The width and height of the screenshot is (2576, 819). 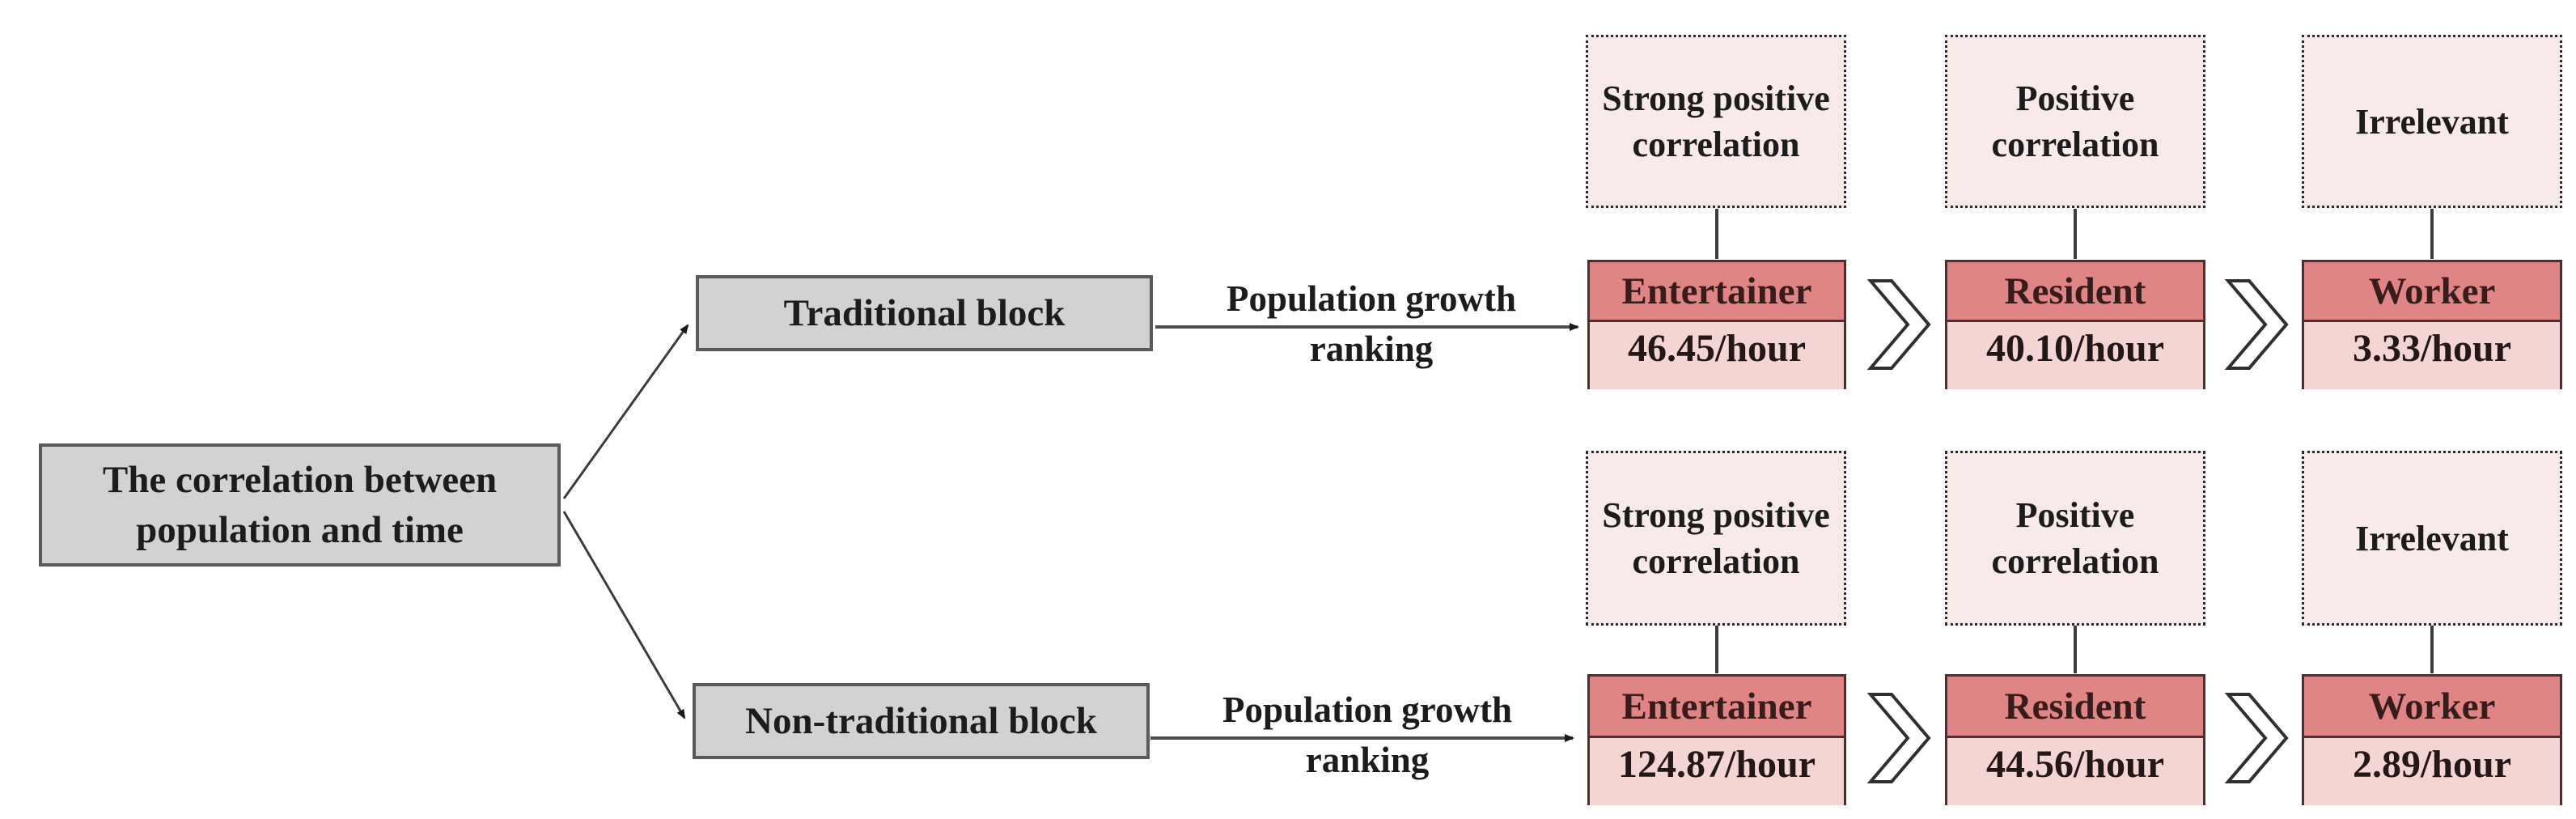 I want to click on correlation-box-worker-traditional: Irrelevant, so click(x=2432, y=122).